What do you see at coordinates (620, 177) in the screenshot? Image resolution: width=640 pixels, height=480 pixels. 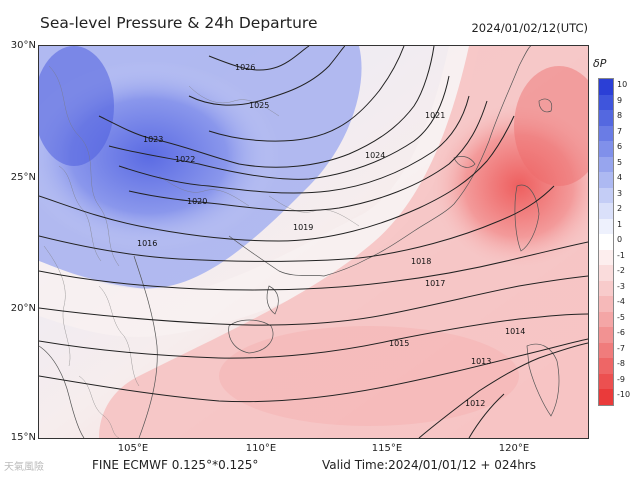 I see `colorbar-tick-label: 4` at bounding box center [620, 177].